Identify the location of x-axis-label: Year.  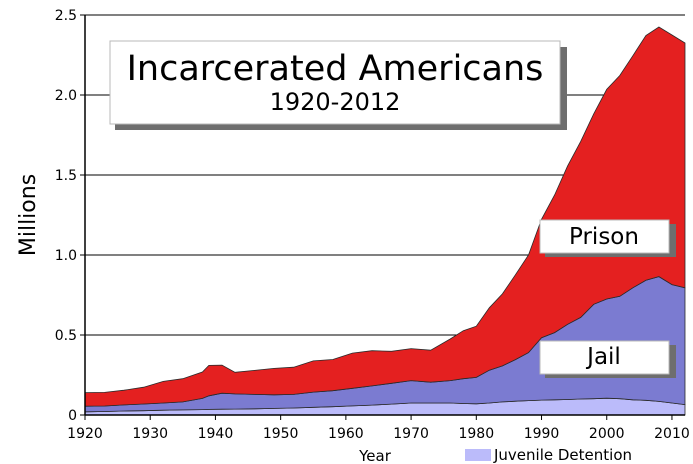
(375, 455).